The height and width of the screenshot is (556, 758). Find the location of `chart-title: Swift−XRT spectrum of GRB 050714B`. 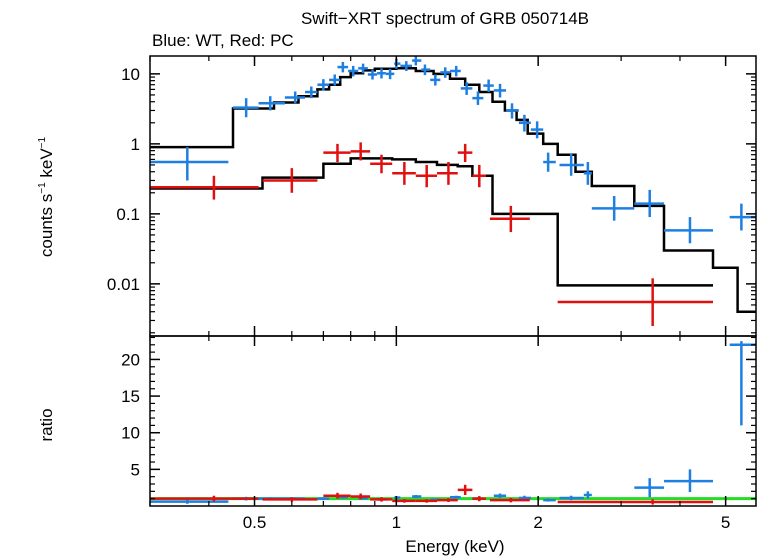

chart-title: Swift−XRT spectrum of GRB 050714B is located at coordinates (445, 18).